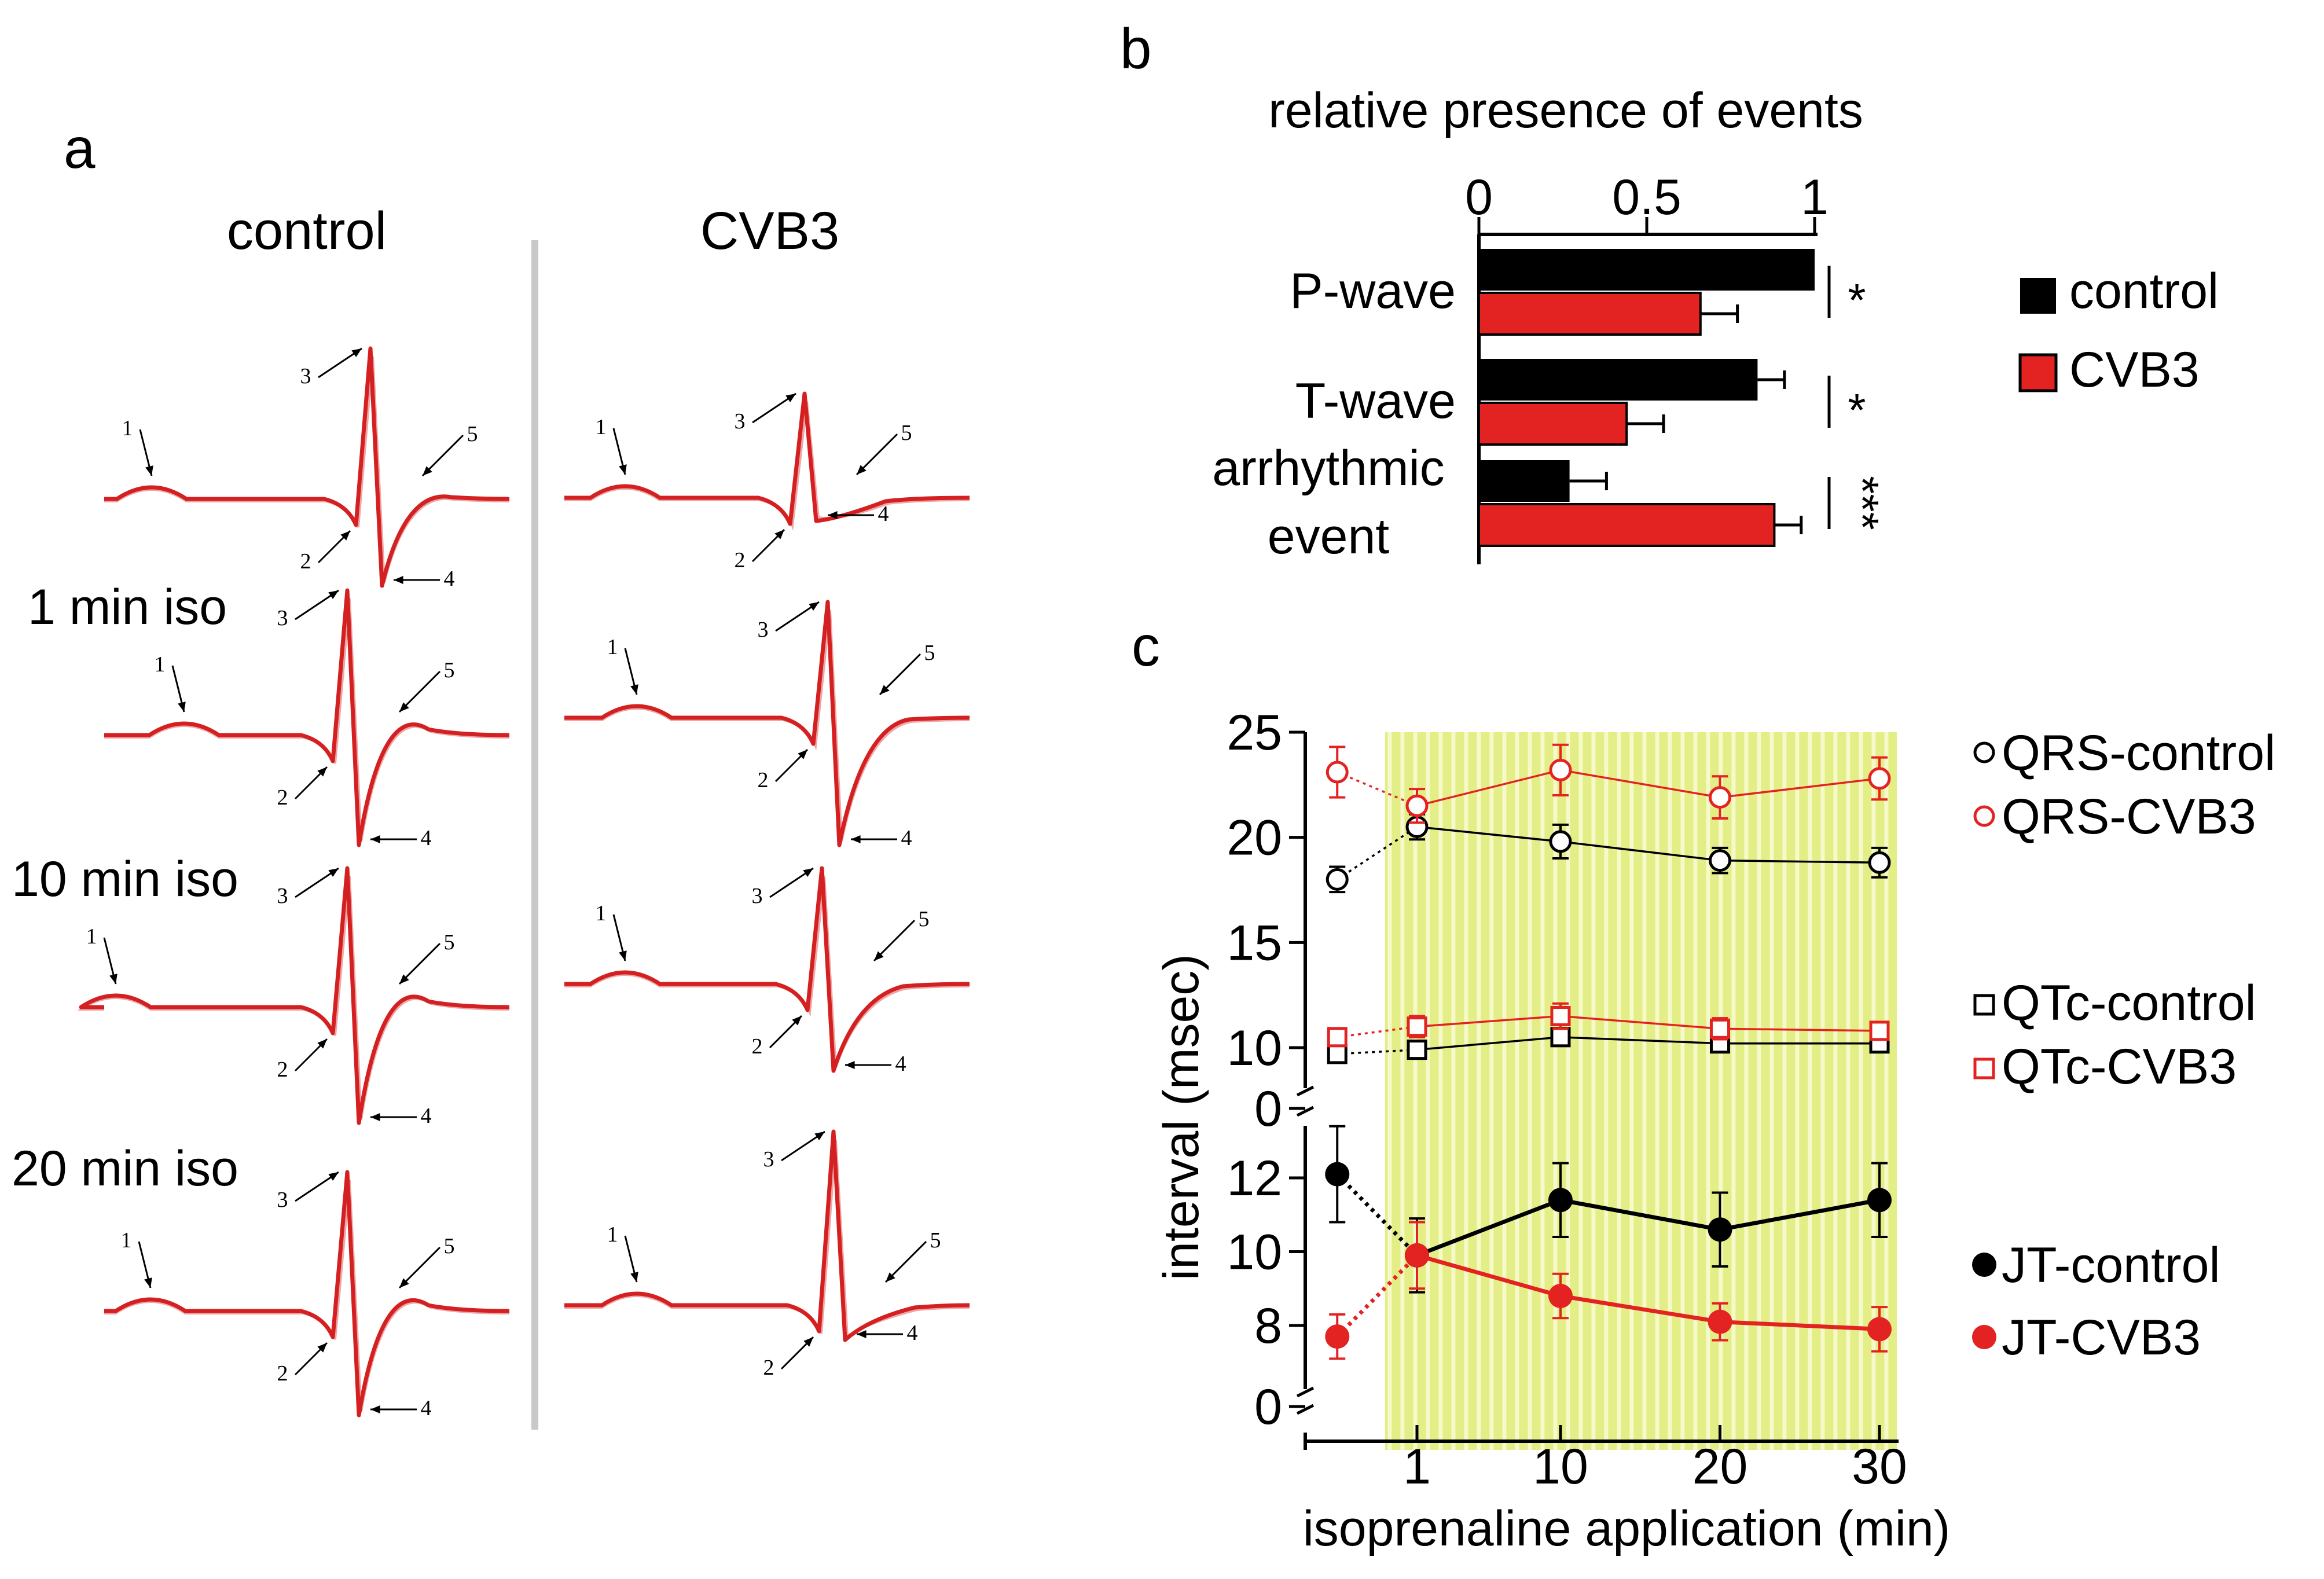  I want to click on y-tick-label-top-zero: 0, so click(1268, 1109).